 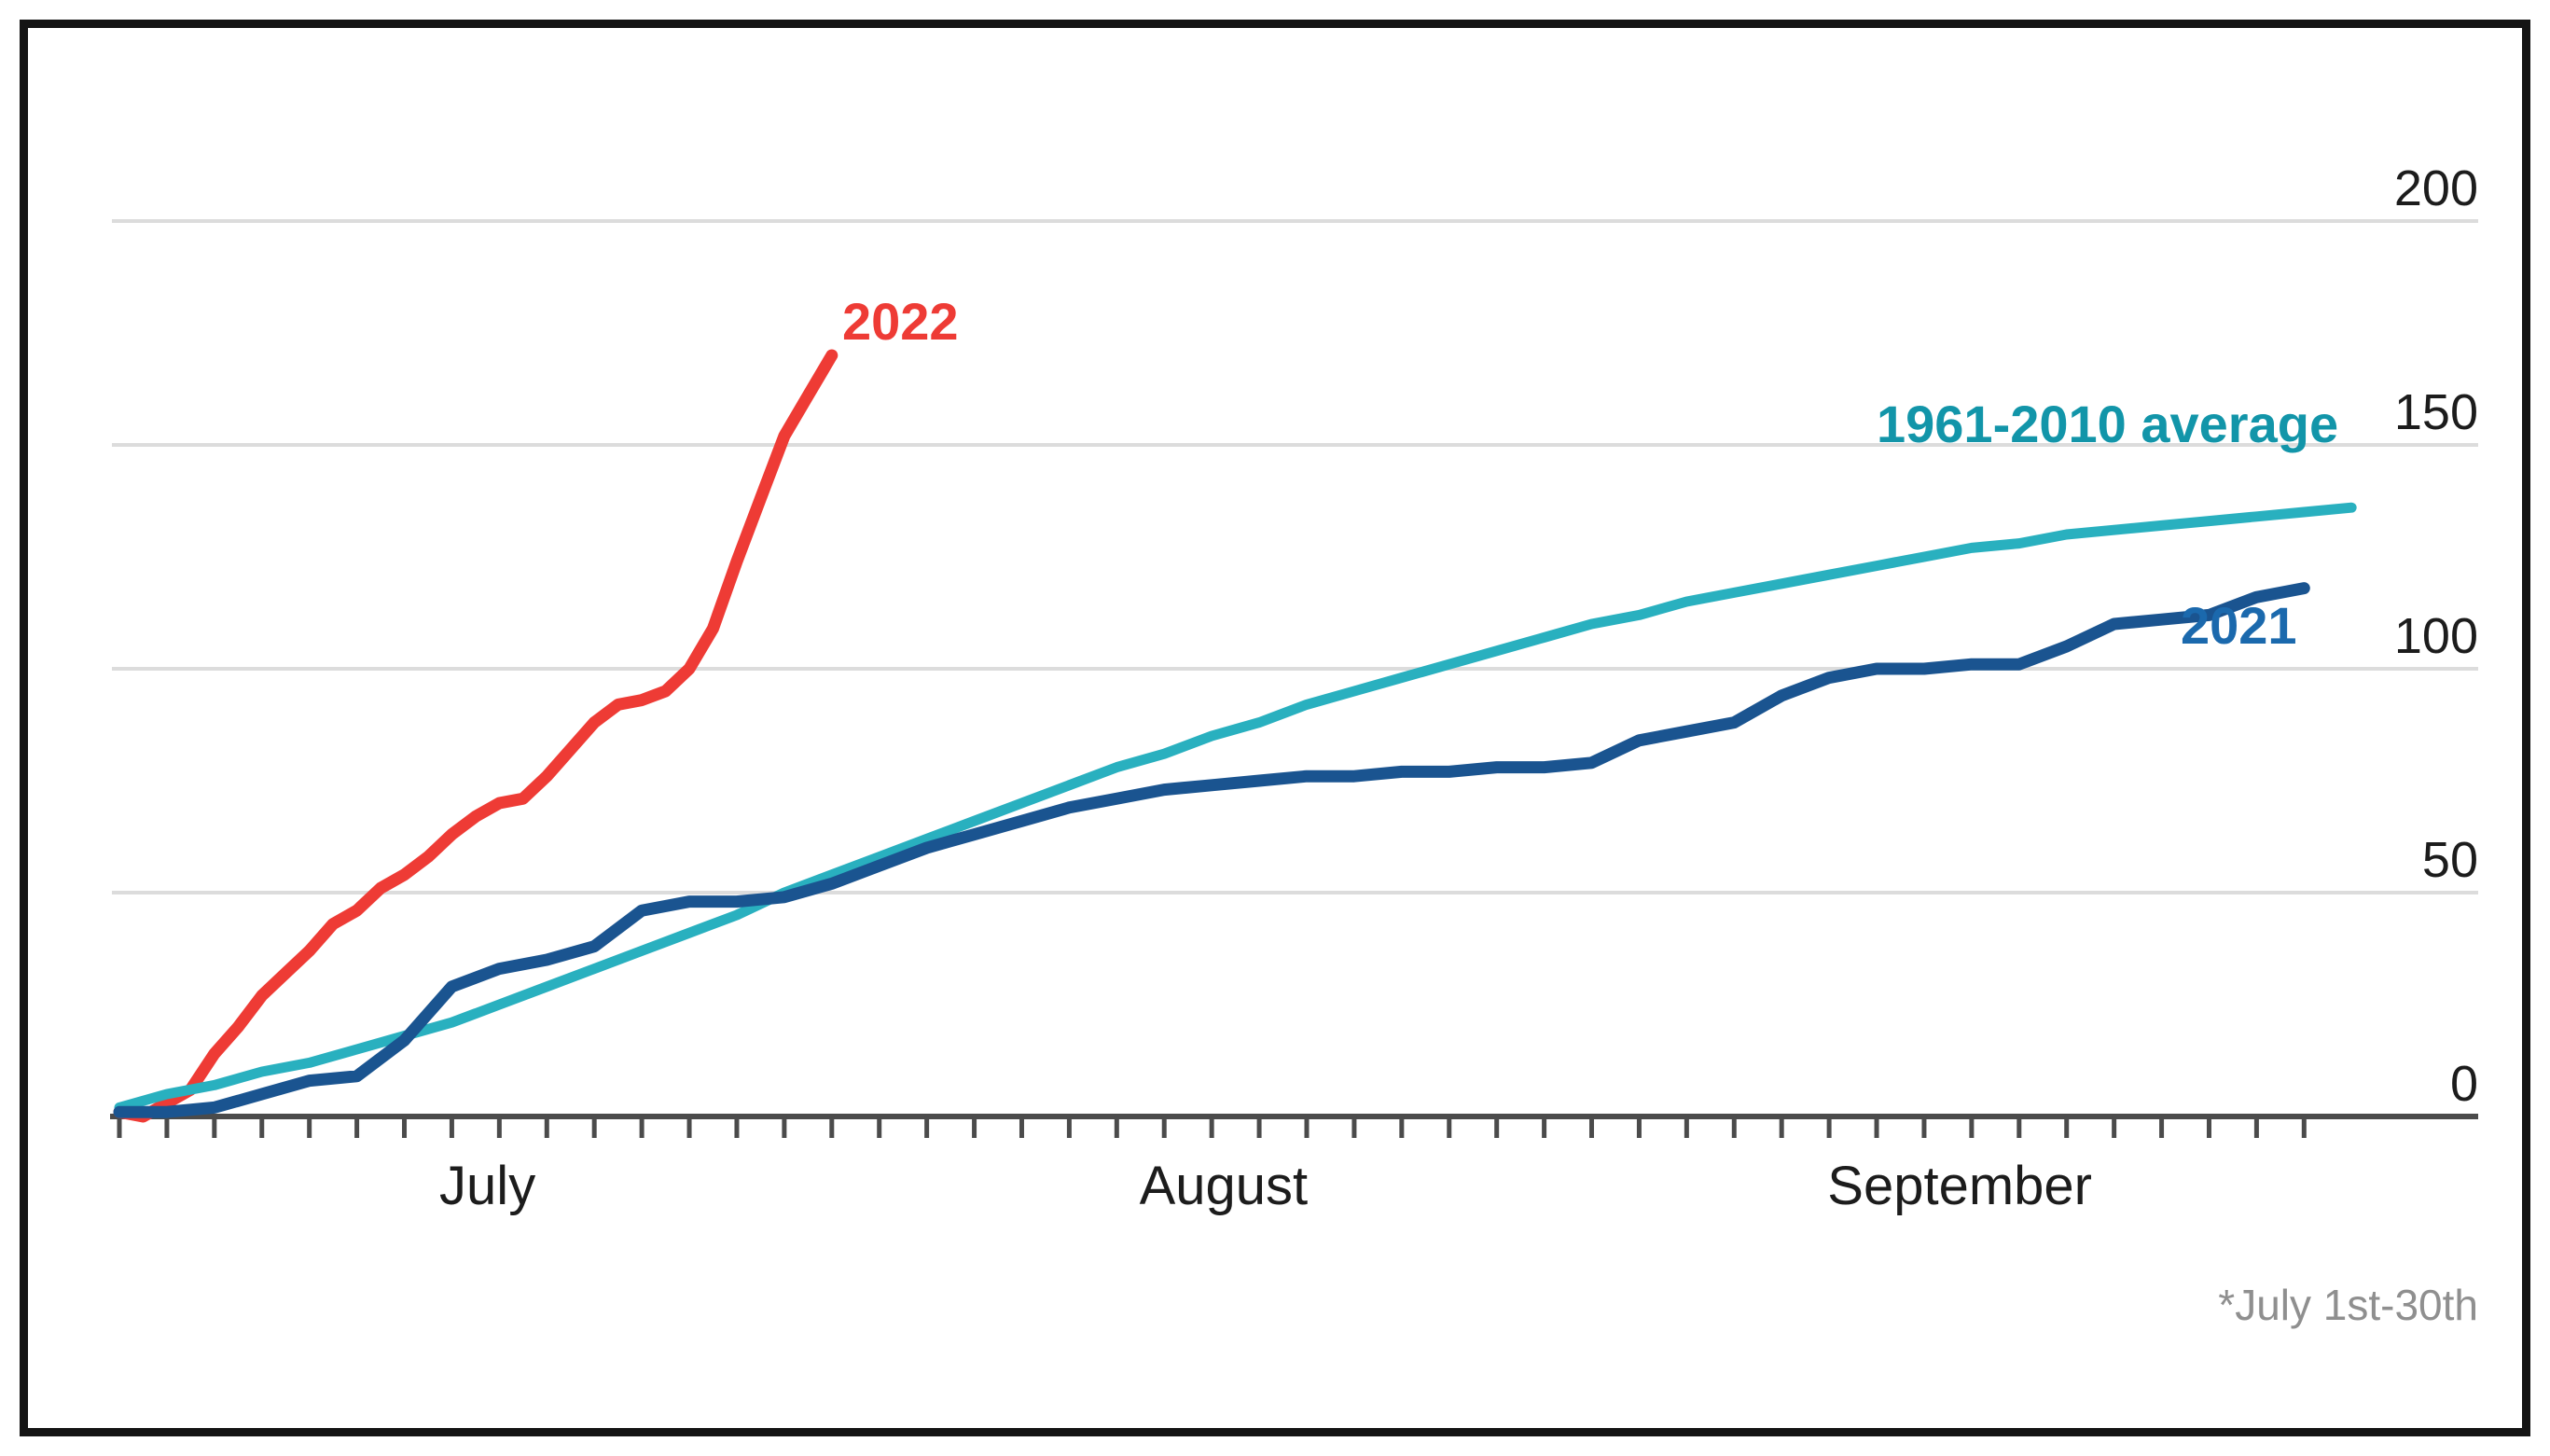 I want to click on month-label-july: July, so click(x=488, y=1186).